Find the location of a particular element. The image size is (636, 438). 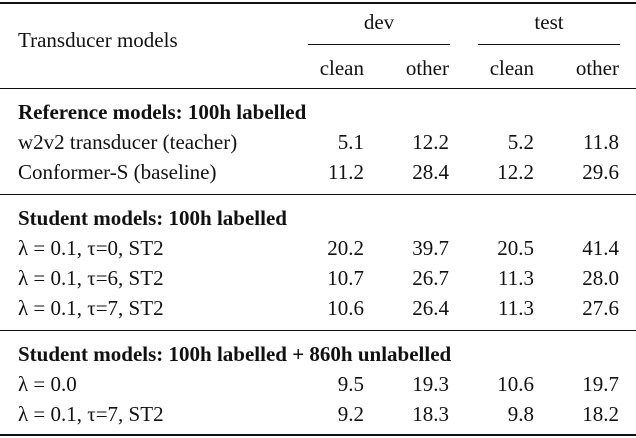

cell: 5.1 is located at coordinates (350, 142).